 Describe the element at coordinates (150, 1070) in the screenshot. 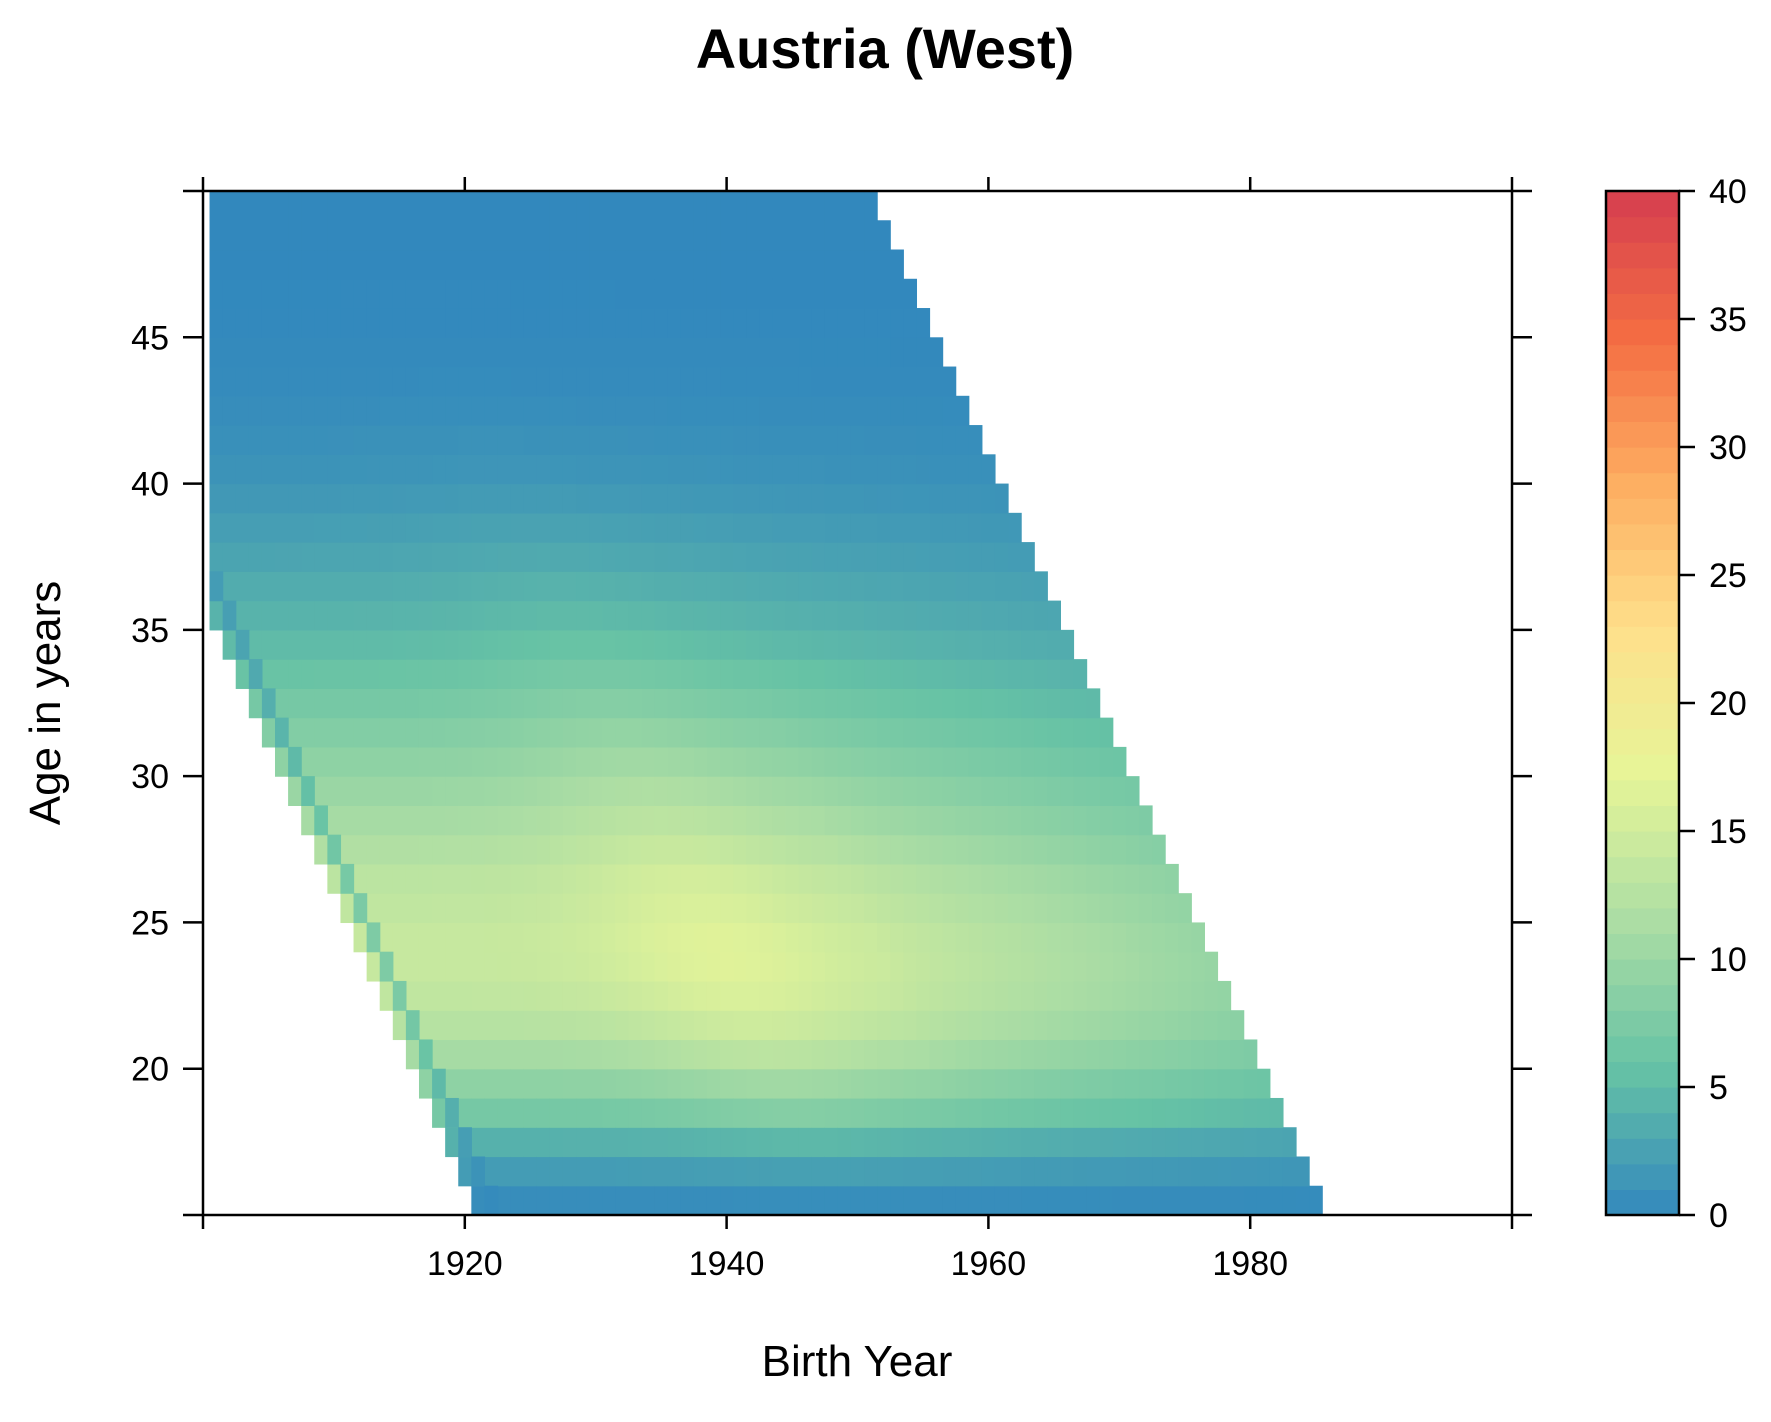

I see `y-tick-label: 20` at that location.